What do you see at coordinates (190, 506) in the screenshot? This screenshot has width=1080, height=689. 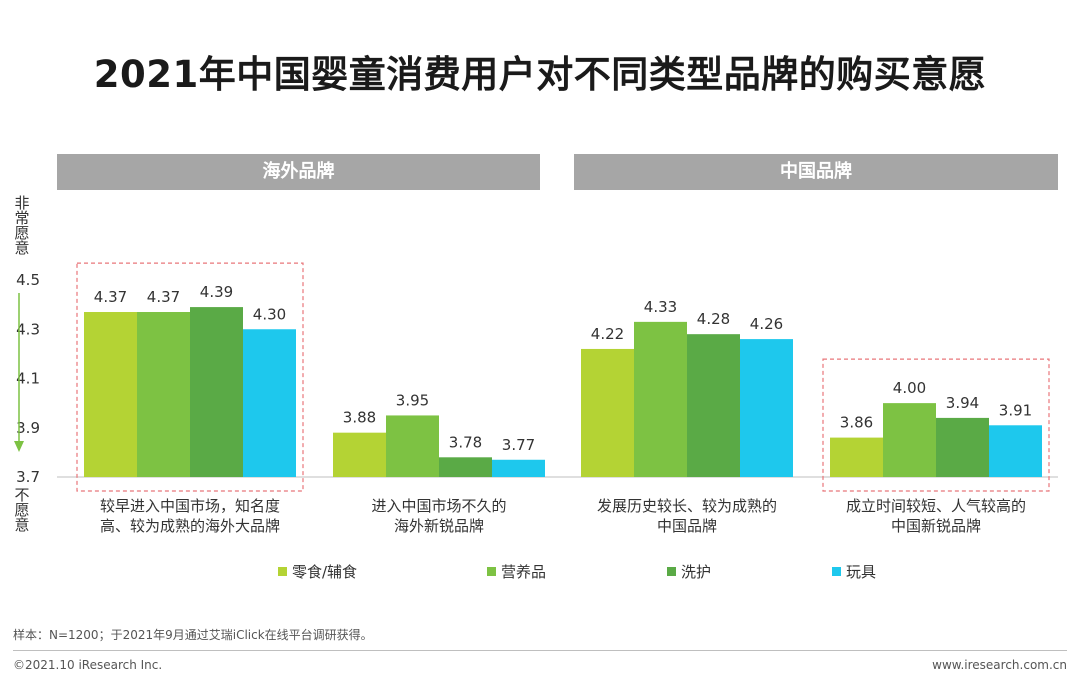 I see `category-label: 较早进入中国市场，知名度` at bounding box center [190, 506].